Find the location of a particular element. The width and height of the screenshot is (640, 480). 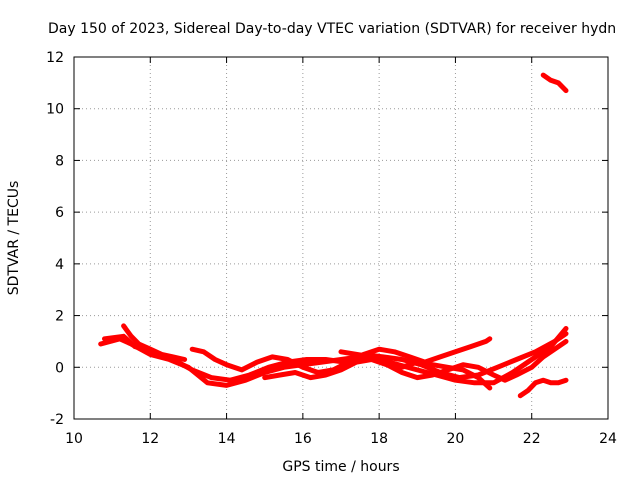

x-tick-label: 18 is located at coordinates (379, 439).